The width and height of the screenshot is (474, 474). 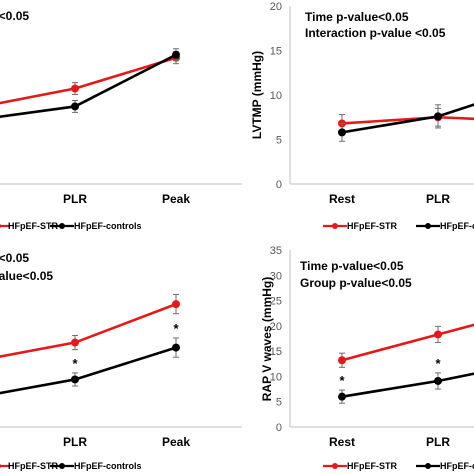 What do you see at coordinates (356, 283) in the screenshot?
I see `annotation-text: Group p-value<0.05` at bounding box center [356, 283].